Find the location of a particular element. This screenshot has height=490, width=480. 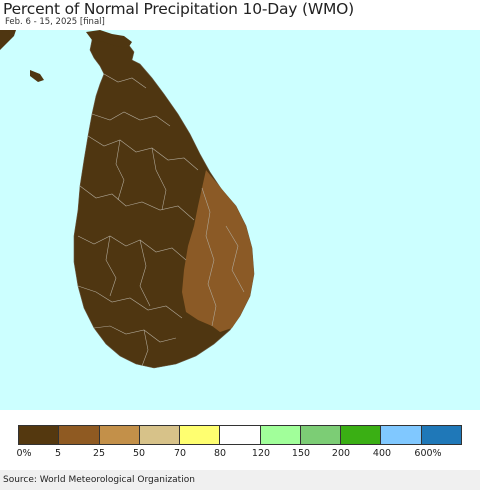

legend-tick-label: 120 is located at coordinates (261, 453).